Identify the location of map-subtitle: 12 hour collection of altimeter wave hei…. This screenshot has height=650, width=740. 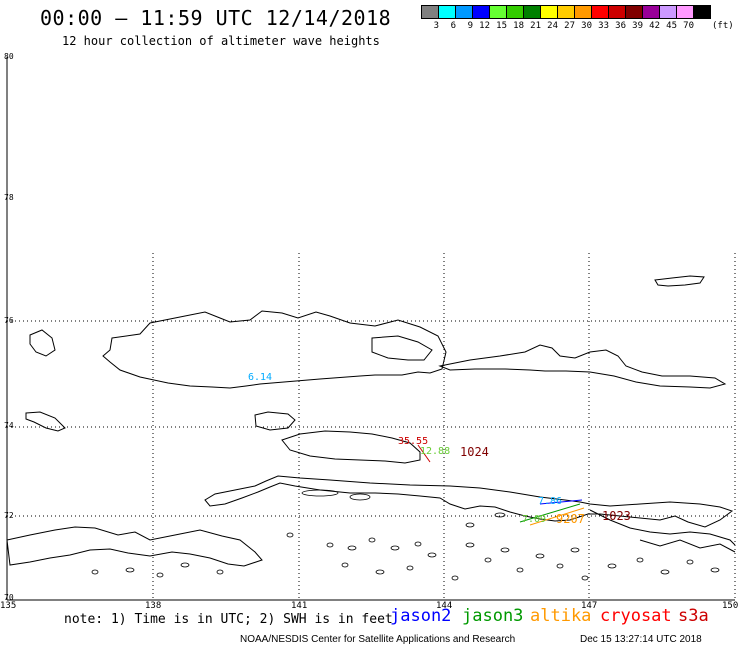
(221, 41).